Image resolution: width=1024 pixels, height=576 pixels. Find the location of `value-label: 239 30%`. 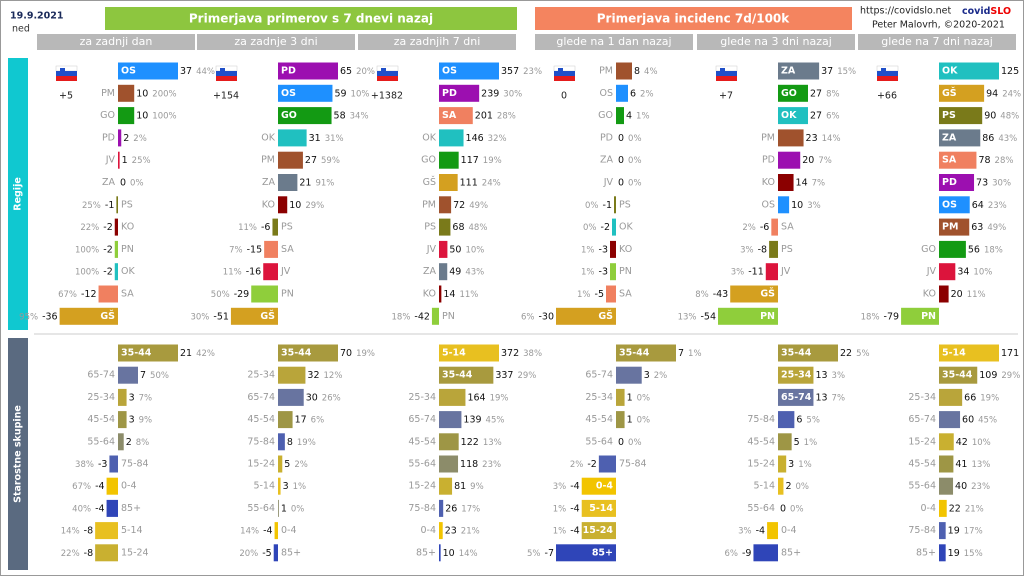

value-label: 239 30% is located at coordinates (501, 93).